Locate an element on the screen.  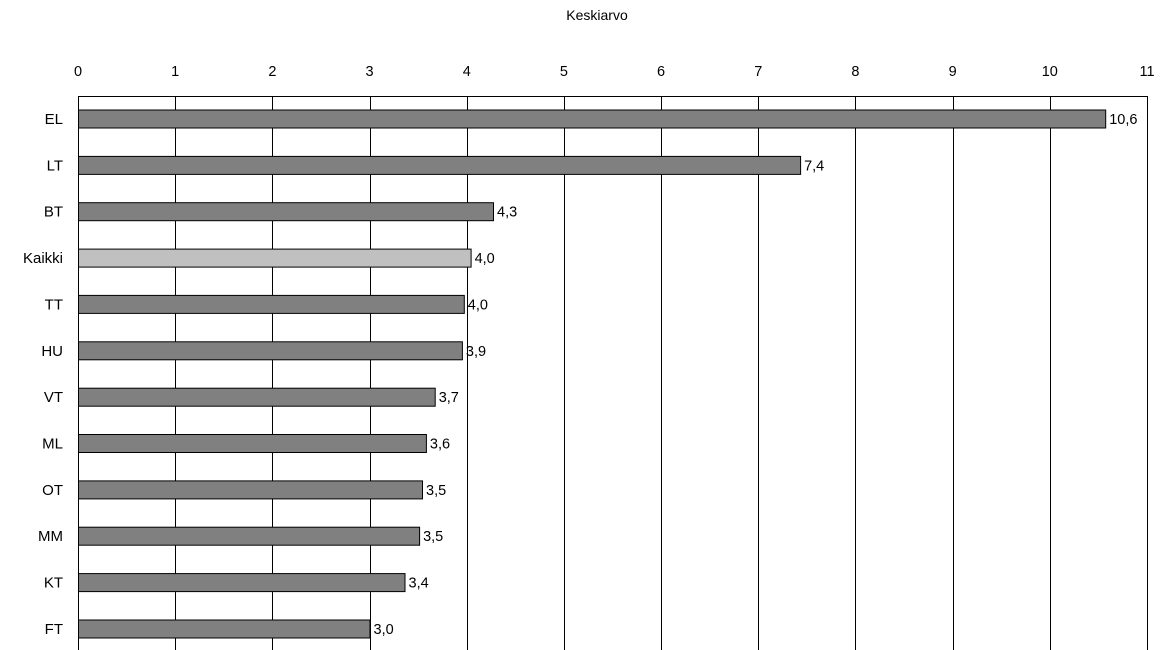
bar-kt is located at coordinates (242, 583).